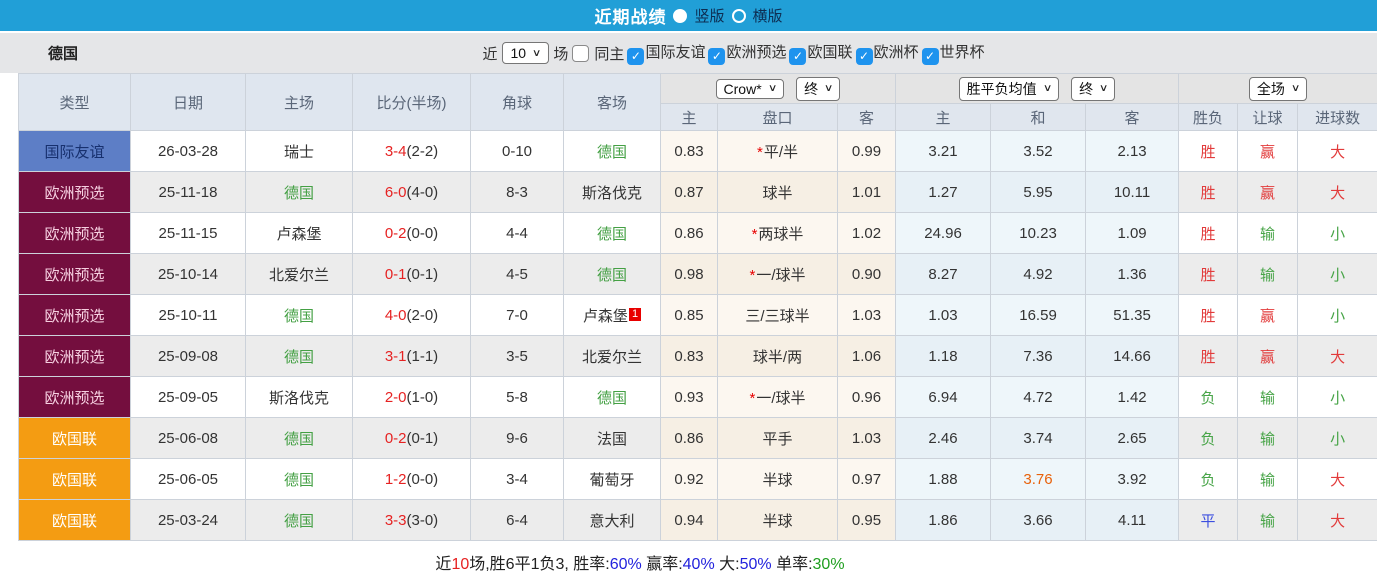 The height and width of the screenshot is (583, 1377). I want to click on avg-away-odds: 2.65, so click(1132, 438).